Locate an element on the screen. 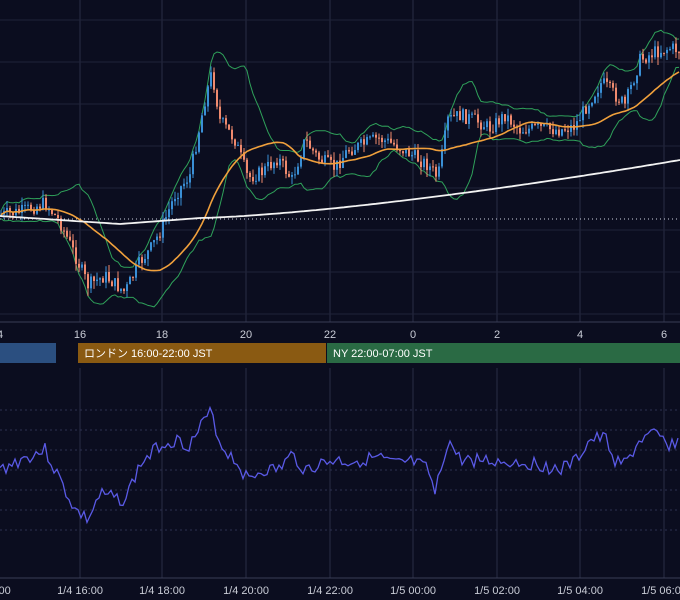  session-band is located at coordinates (28, 353).